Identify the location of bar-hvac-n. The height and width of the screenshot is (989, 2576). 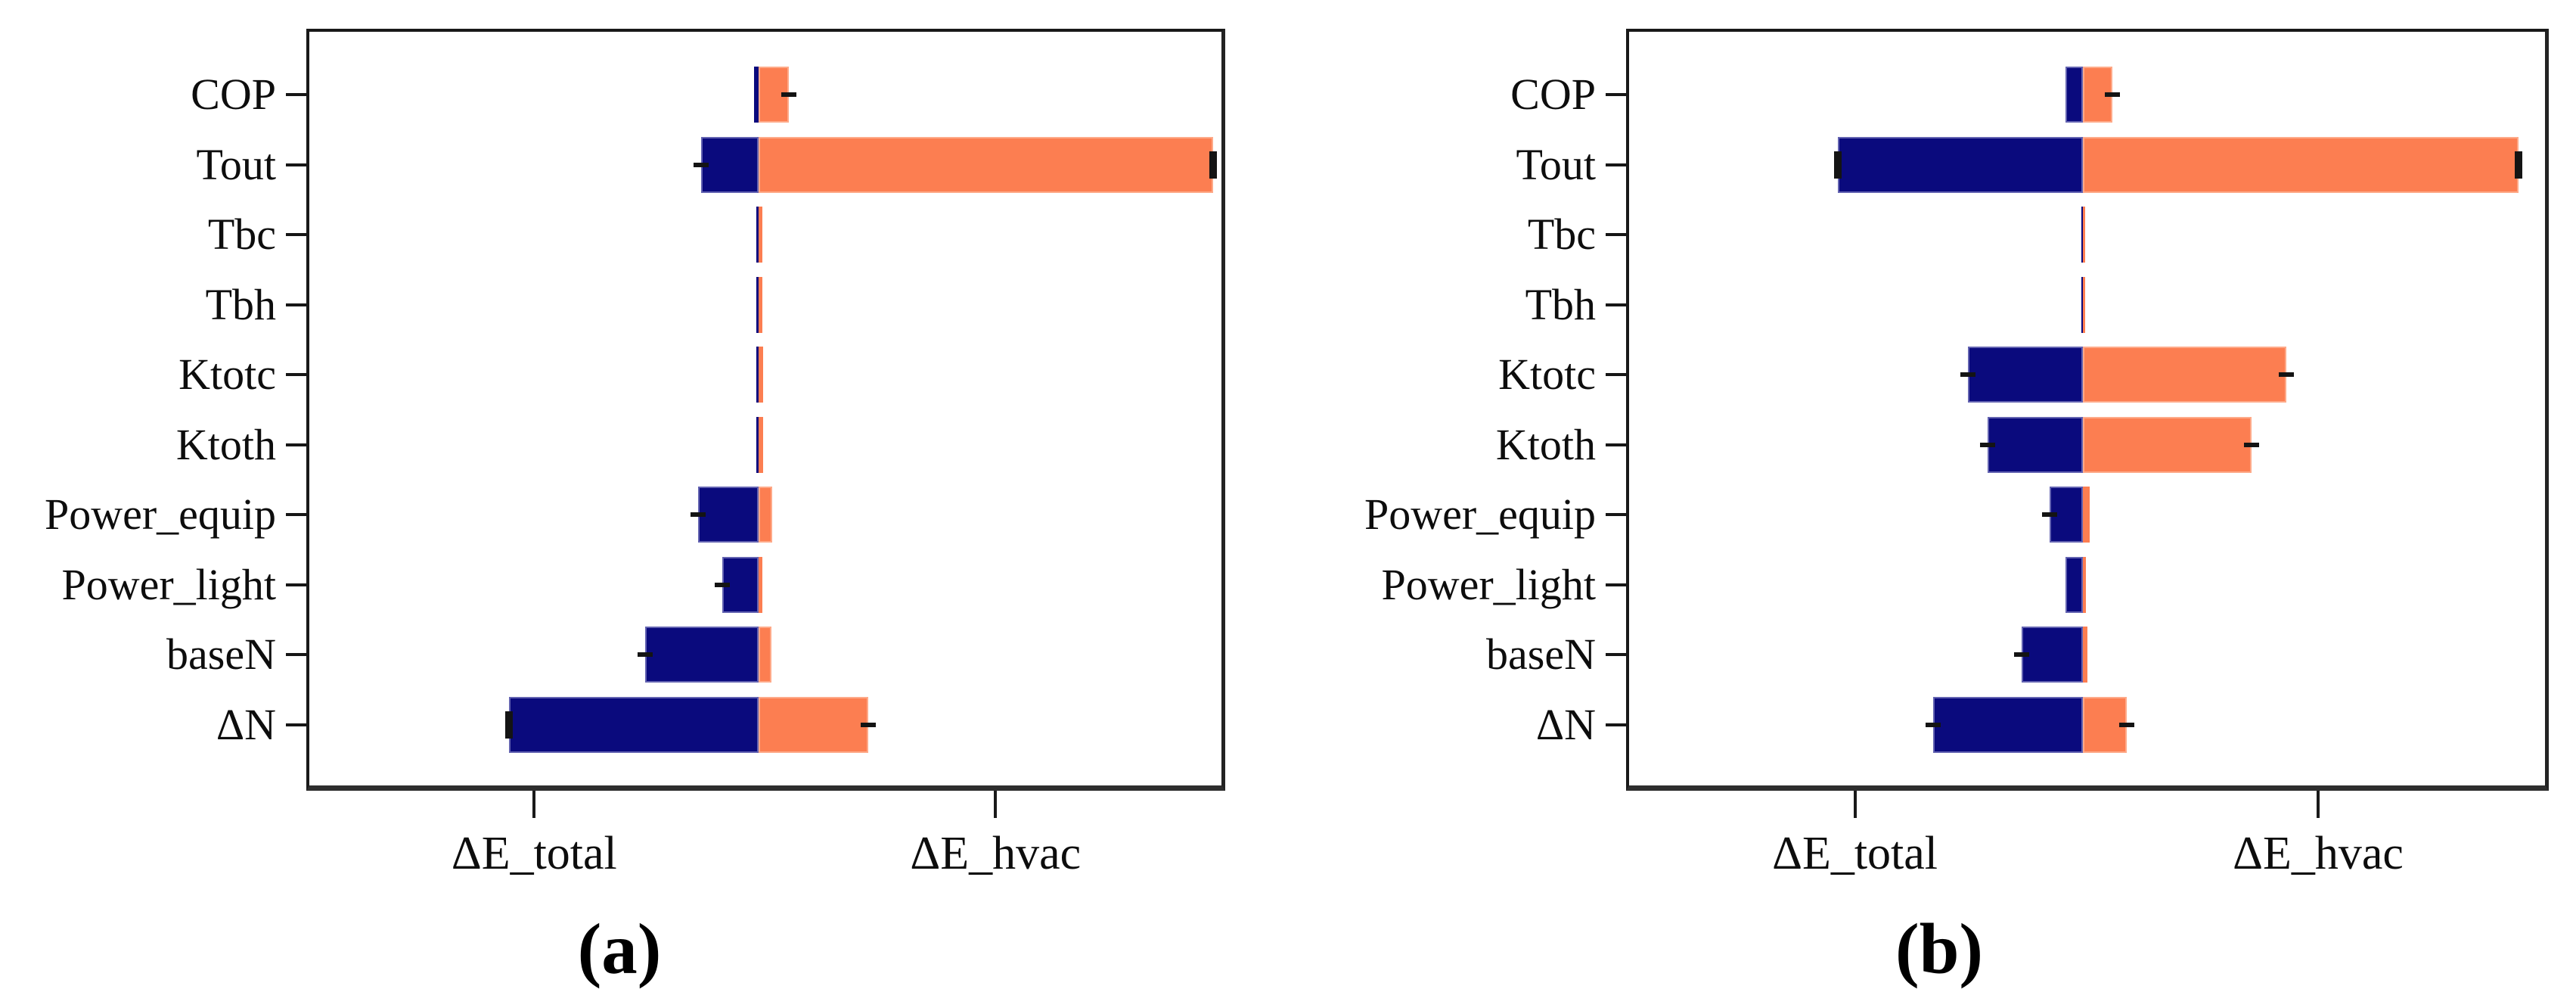
(814, 724).